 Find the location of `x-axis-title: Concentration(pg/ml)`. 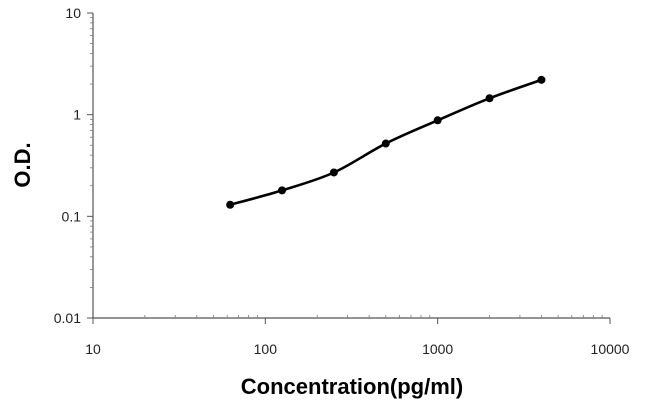

x-axis-title: Concentration(pg/ml) is located at coordinates (352, 386).